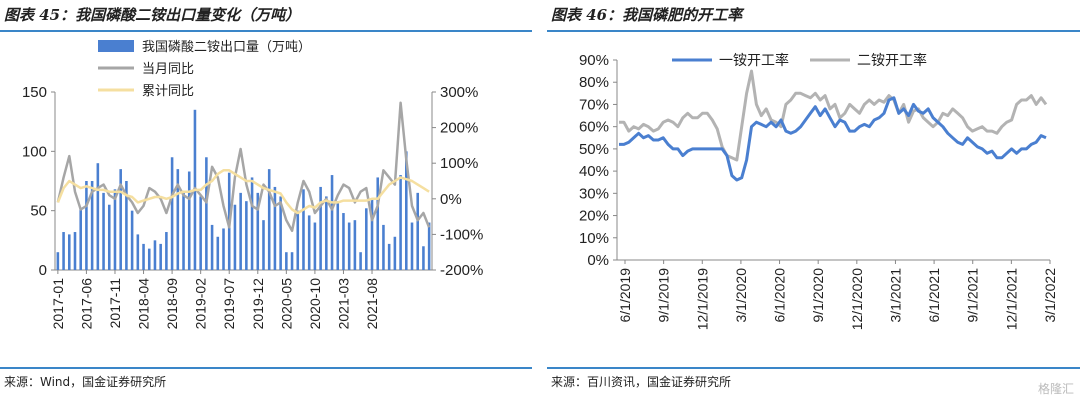  What do you see at coordinates (594, 216) in the screenshot?
I see `y-tick-label: 20%` at bounding box center [594, 216].